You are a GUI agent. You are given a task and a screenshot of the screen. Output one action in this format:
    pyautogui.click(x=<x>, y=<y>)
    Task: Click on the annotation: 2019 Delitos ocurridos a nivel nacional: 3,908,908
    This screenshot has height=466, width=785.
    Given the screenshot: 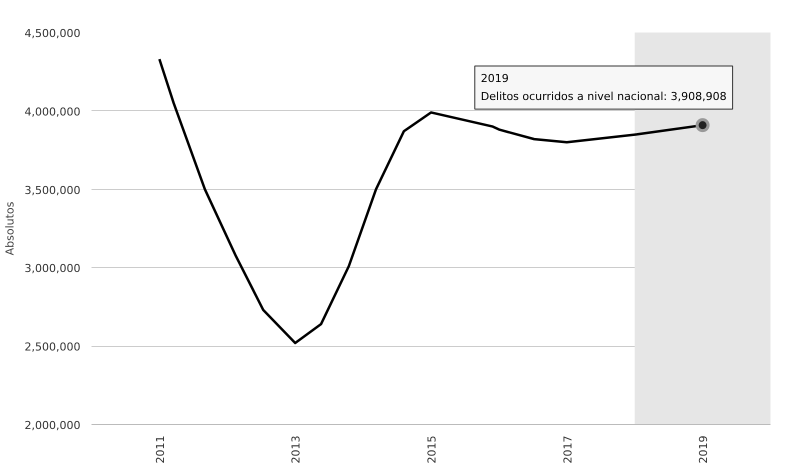 What is the action you would take?
    pyautogui.click(x=603, y=88)
    